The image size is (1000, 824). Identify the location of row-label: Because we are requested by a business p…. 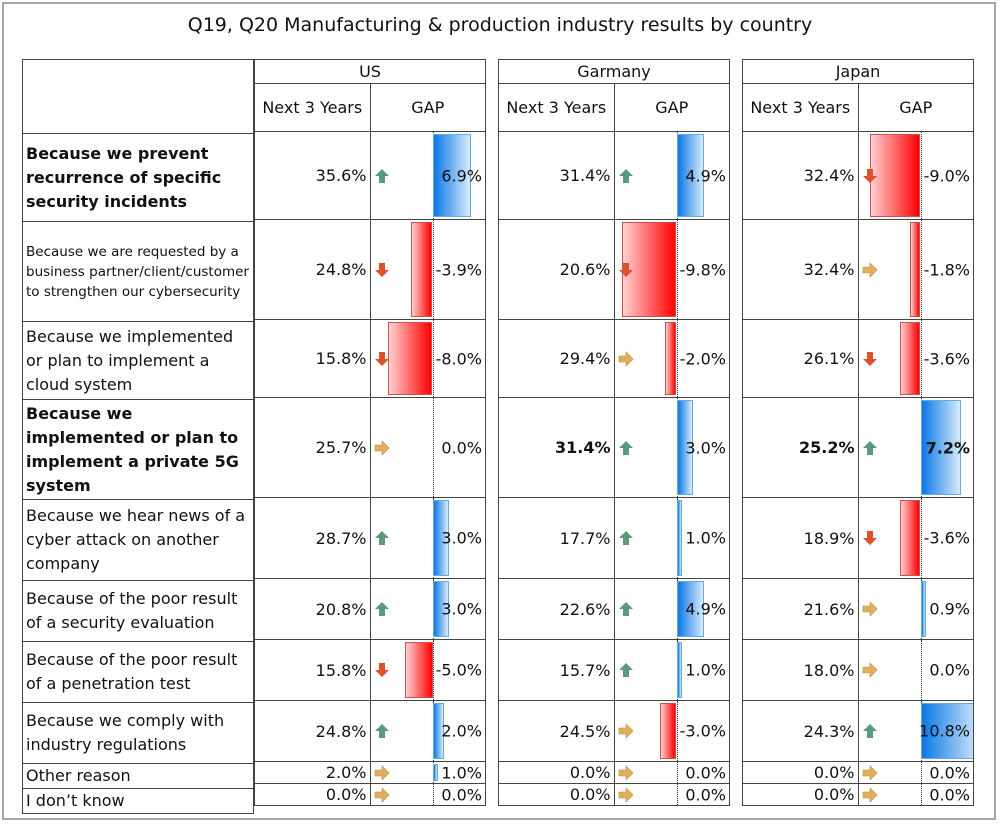
(138, 271).